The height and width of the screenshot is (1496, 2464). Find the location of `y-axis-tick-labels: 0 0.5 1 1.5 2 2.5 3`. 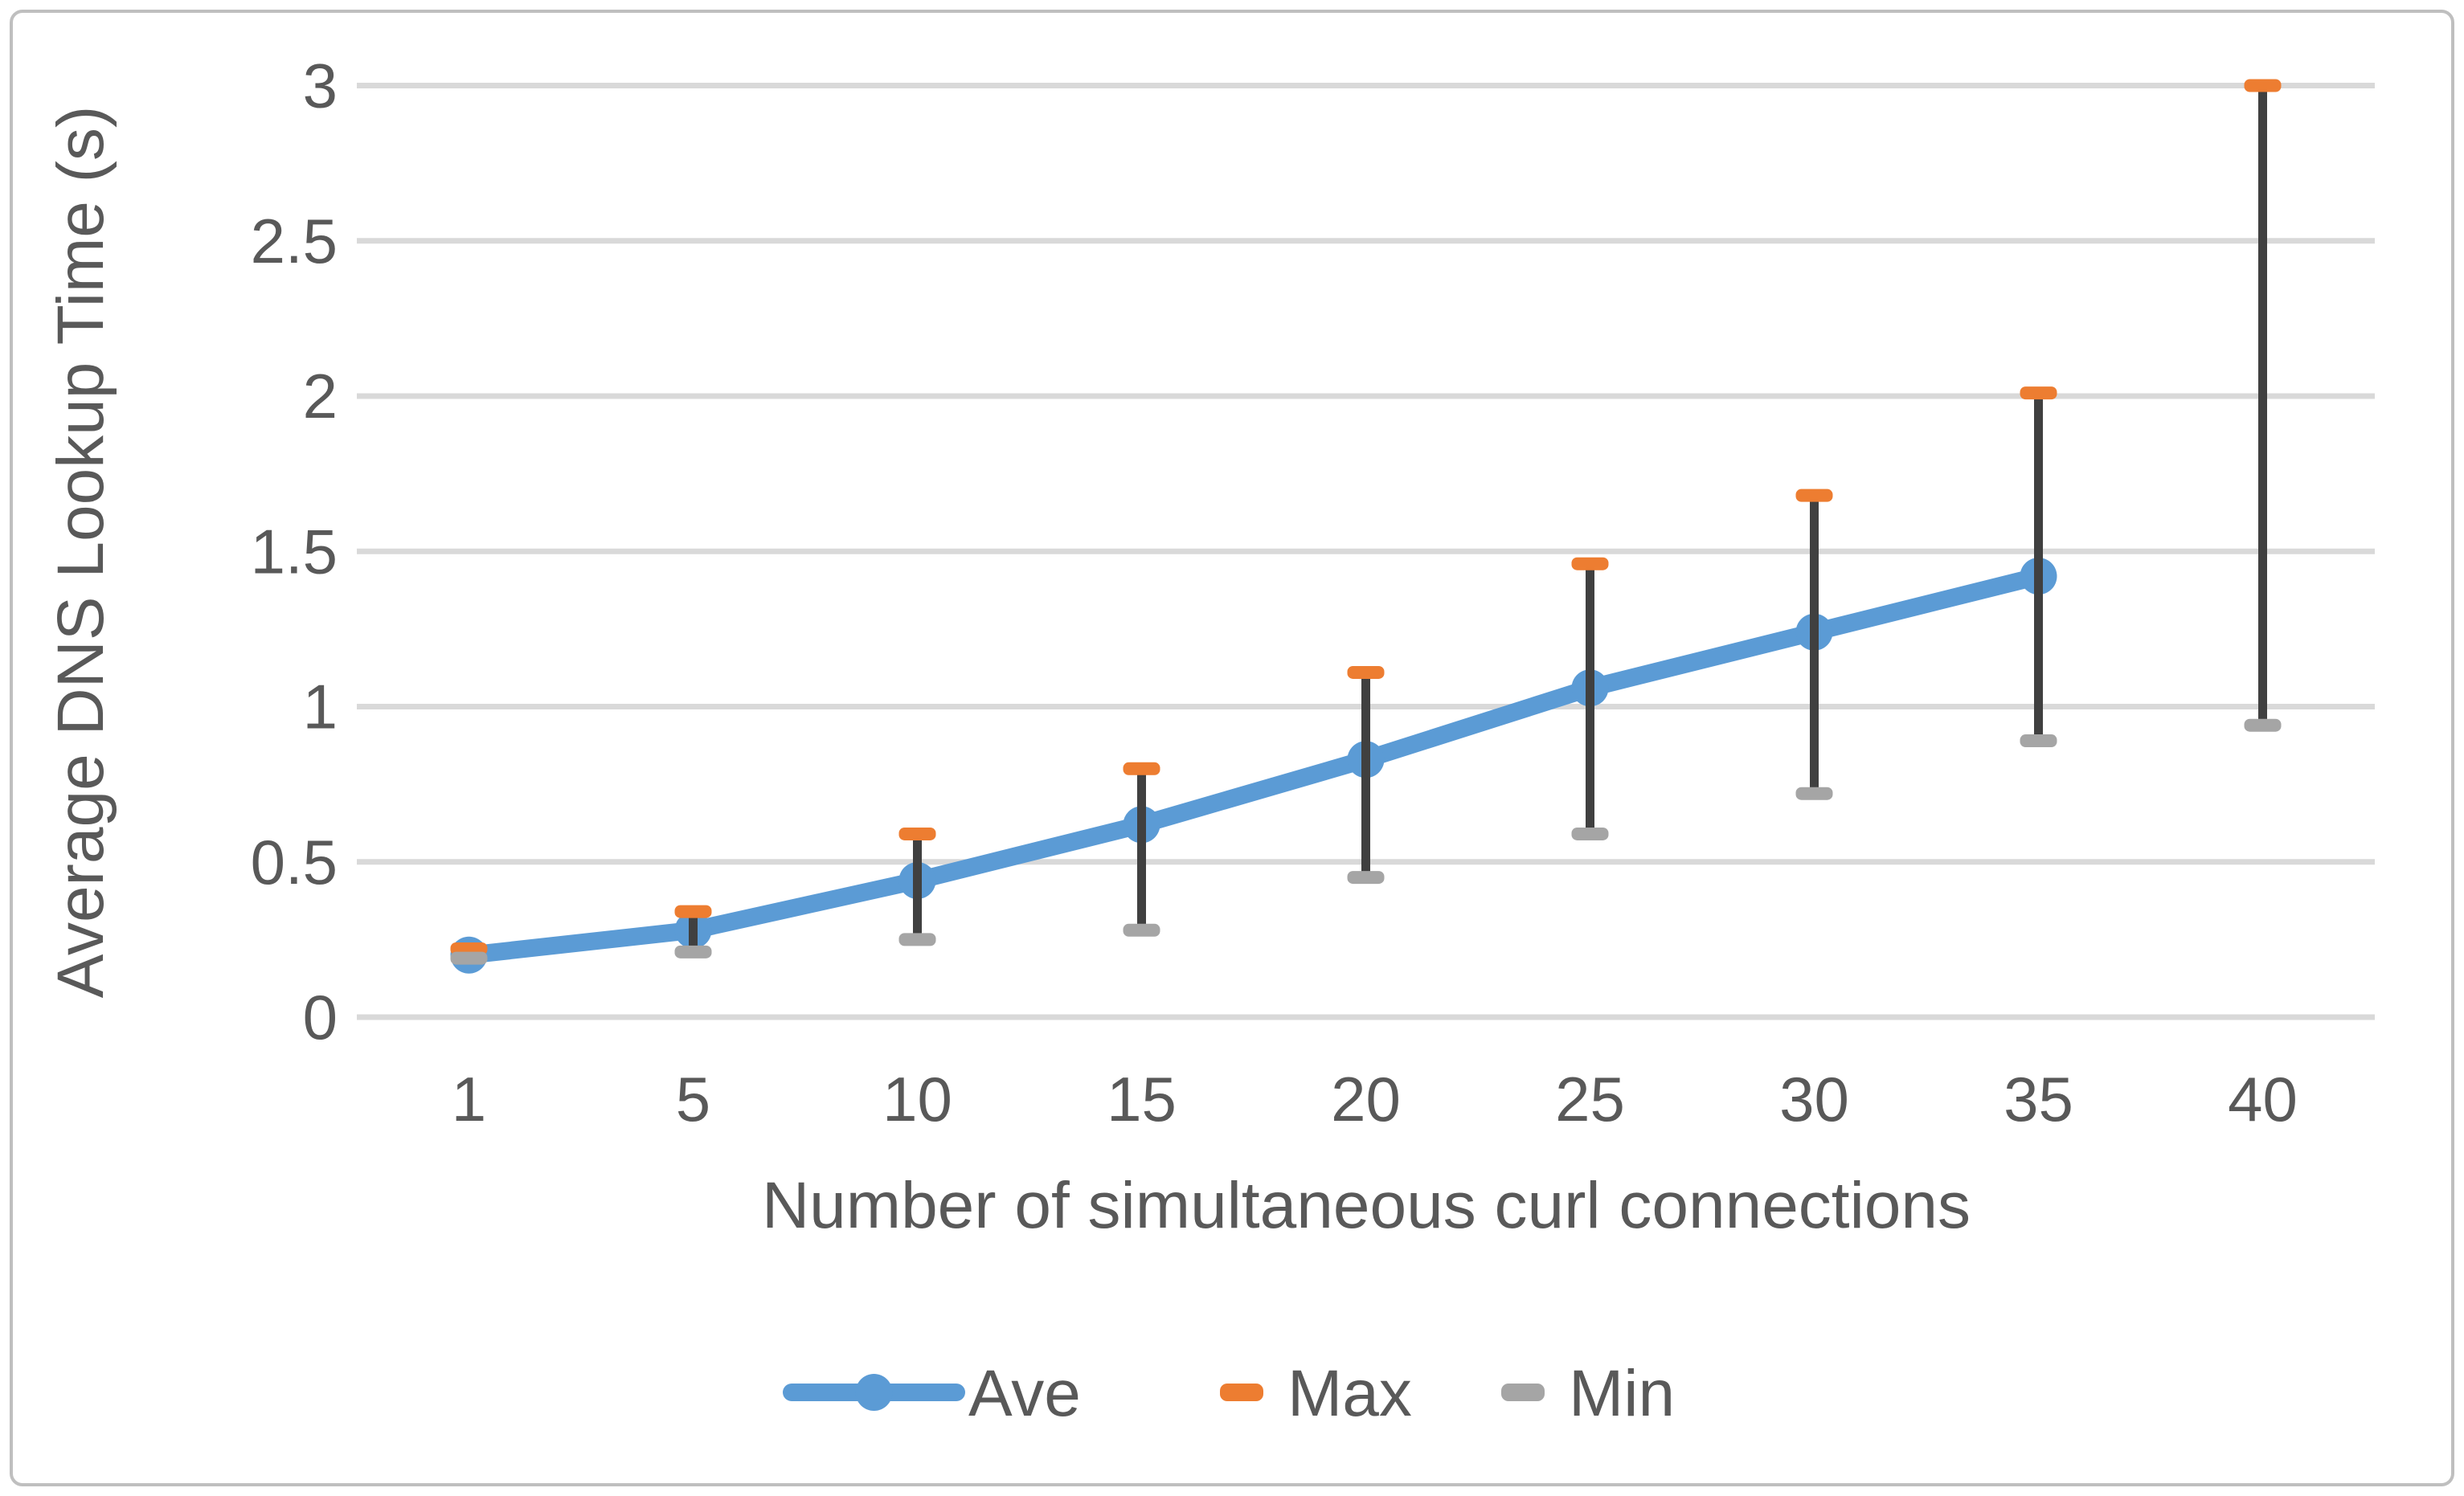

y-axis-tick-labels: 0 0.5 1 1.5 2 2.5 3 is located at coordinates (294, 552).